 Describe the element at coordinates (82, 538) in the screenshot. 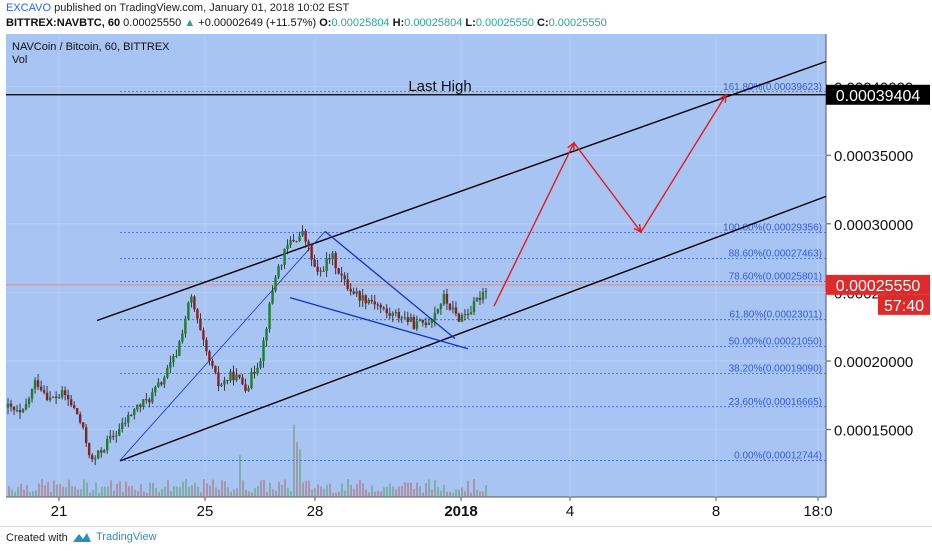

I see `tradingview-logo-icon` at that location.